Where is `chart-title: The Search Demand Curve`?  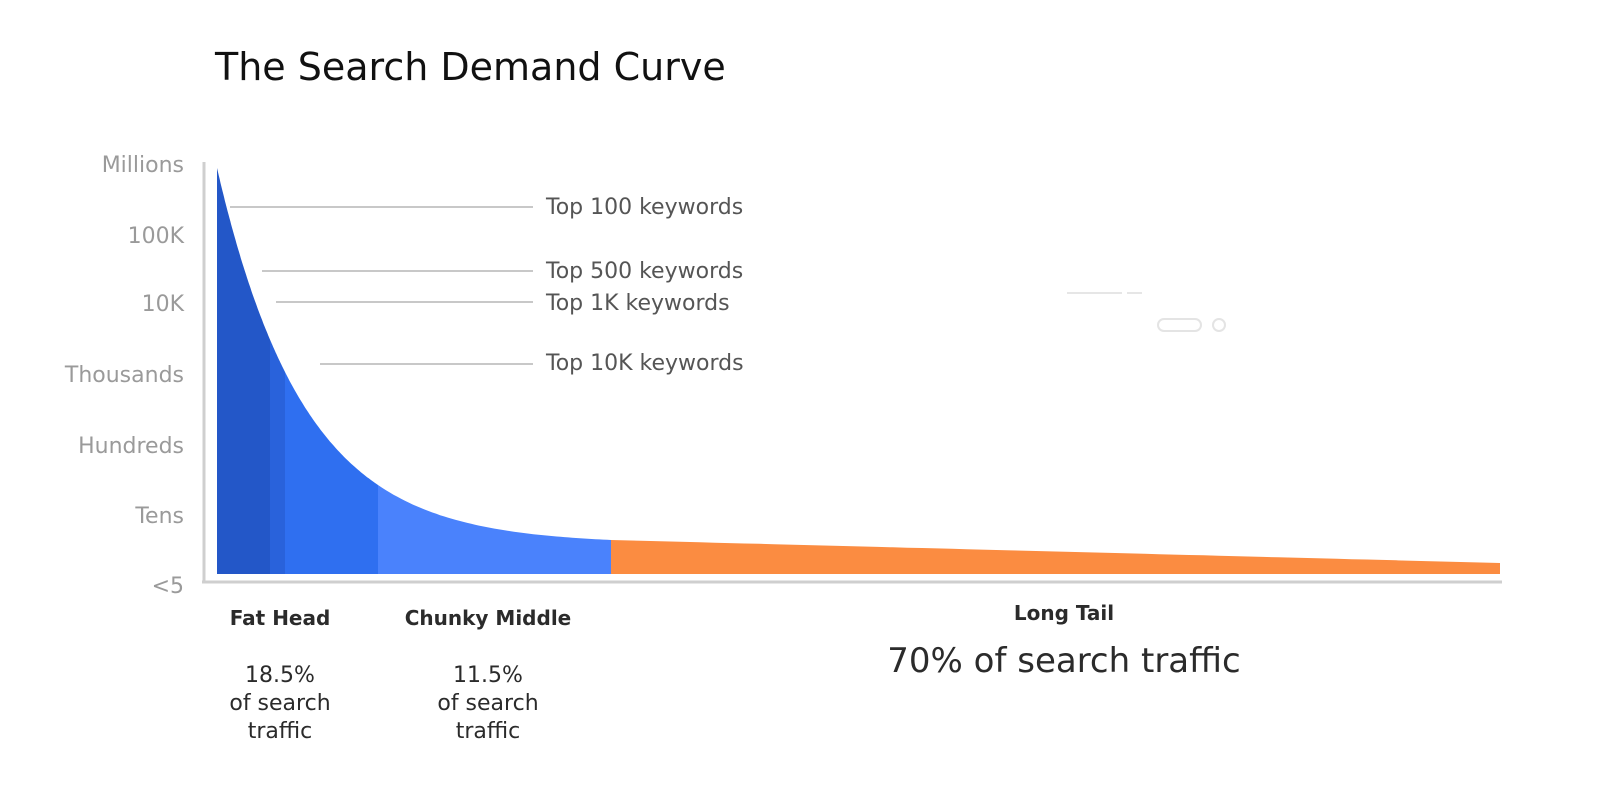
chart-title: The Search Demand Curve is located at coordinates (470, 67).